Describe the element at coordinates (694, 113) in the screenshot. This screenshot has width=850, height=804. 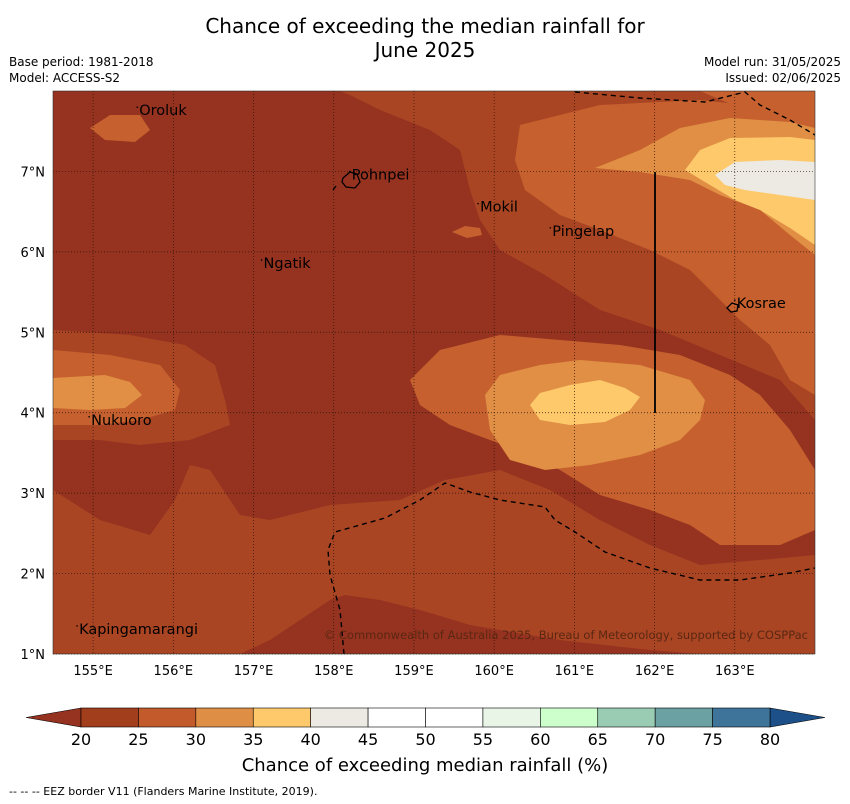
I see `eez-border-north` at that location.